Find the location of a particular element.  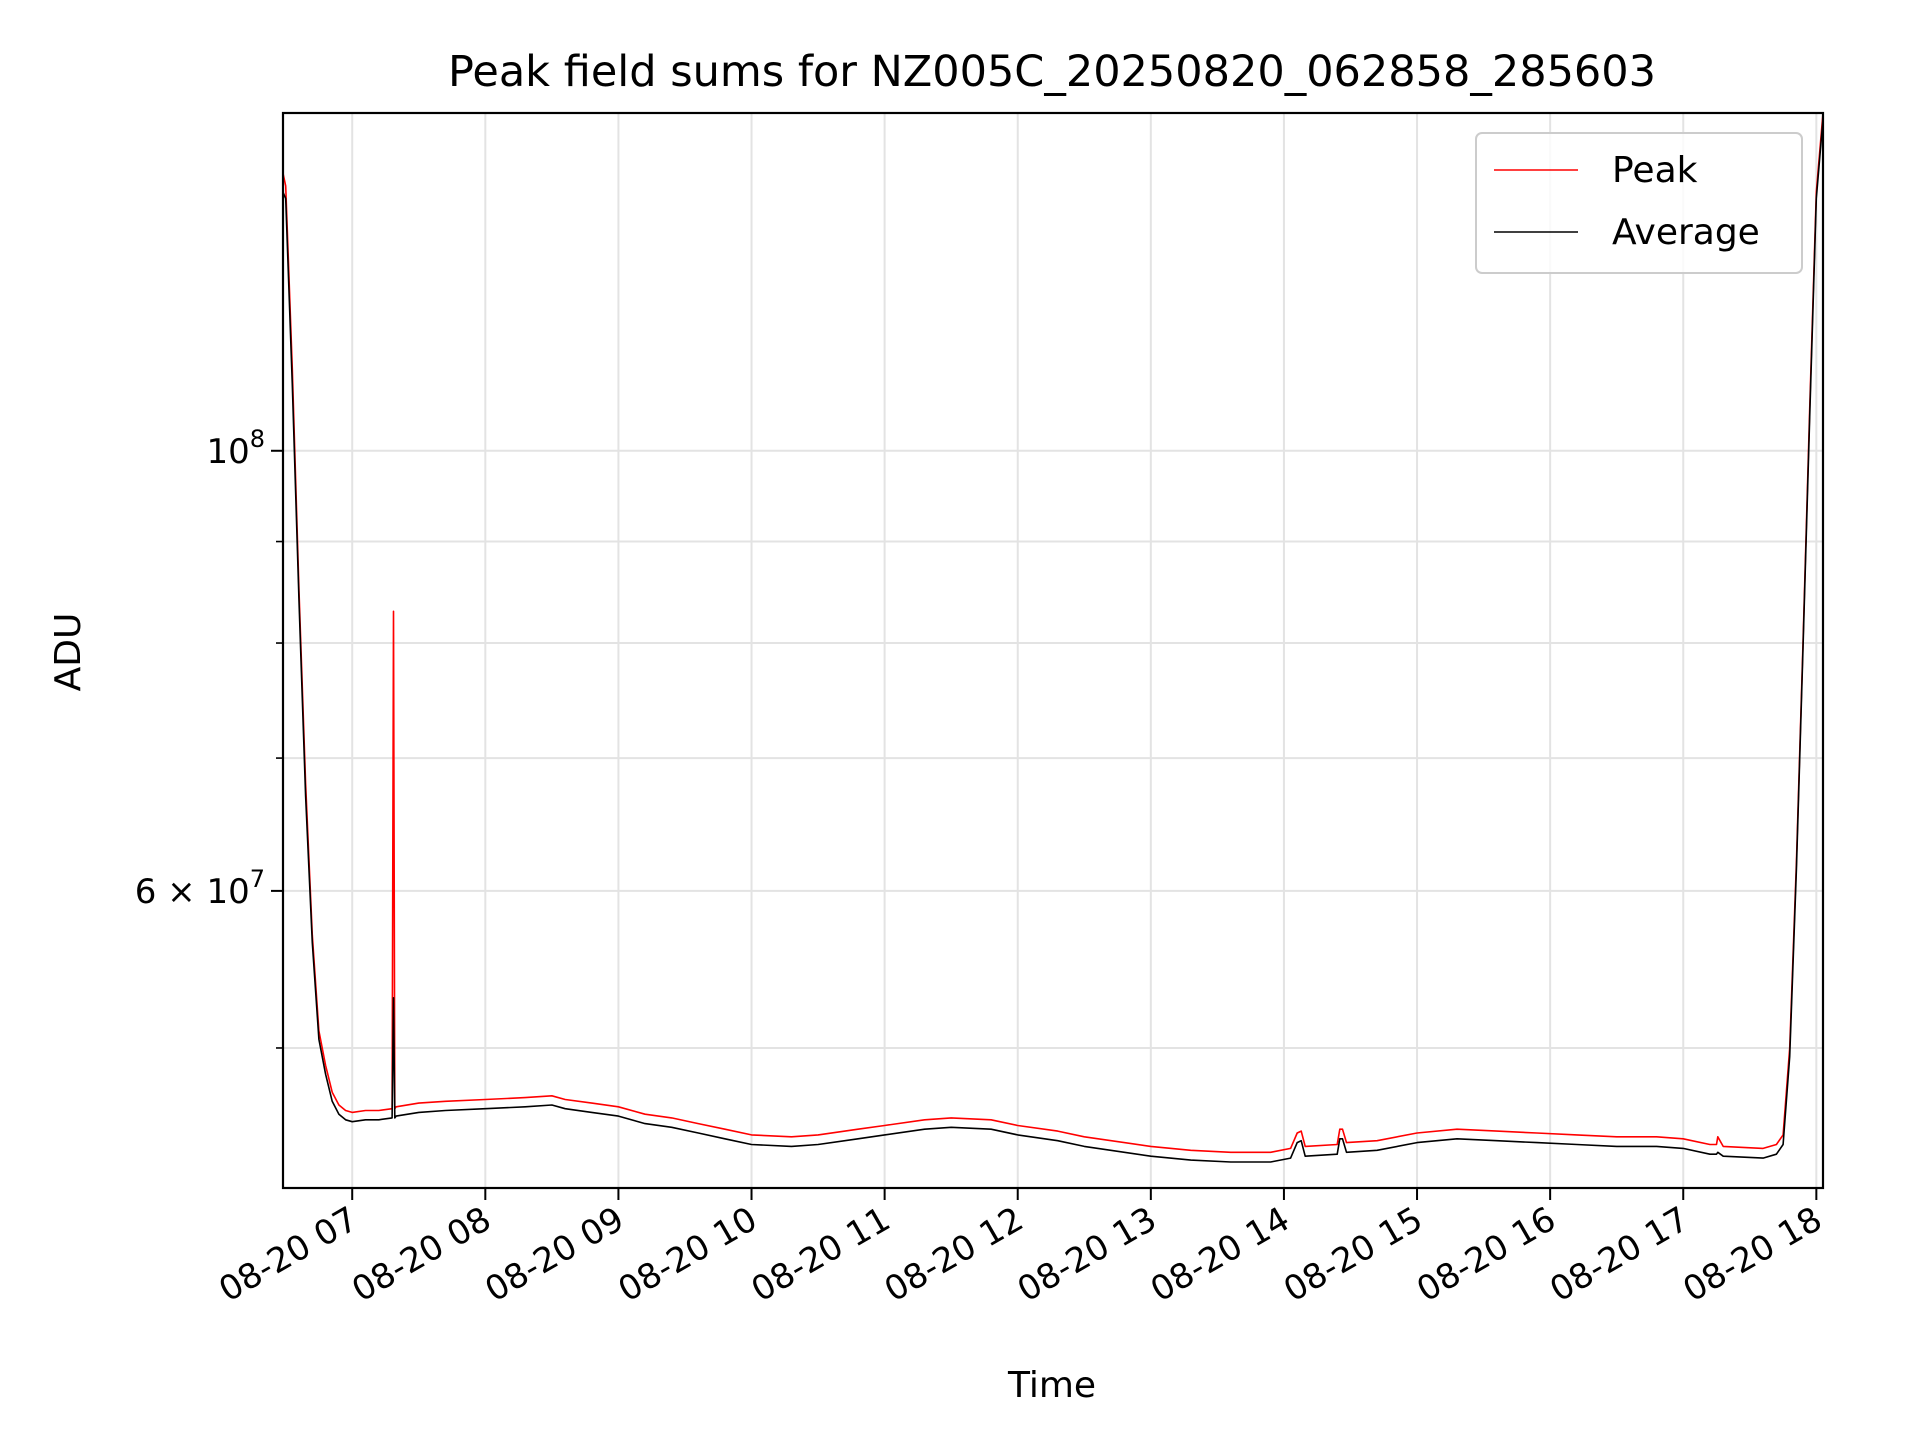

y-tick-label: 108 is located at coordinates (235, 448).